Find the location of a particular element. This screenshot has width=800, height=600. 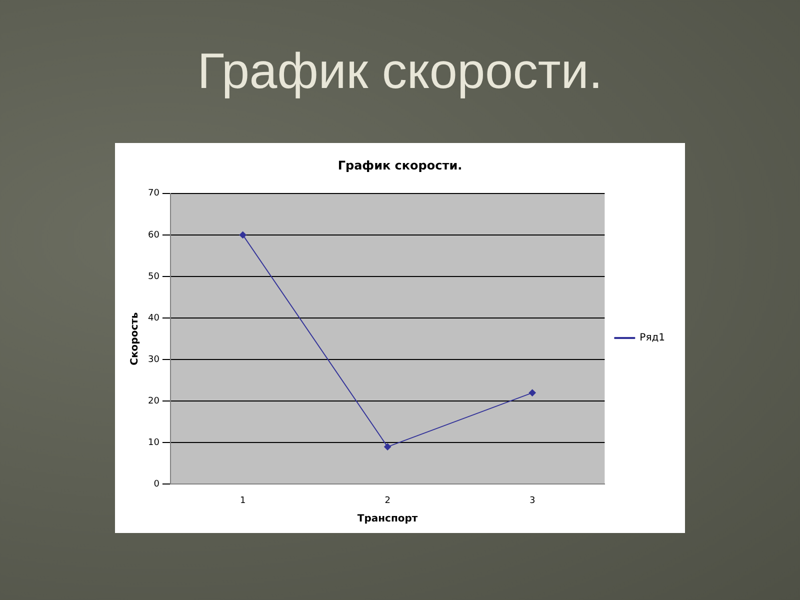

legend-label: Ряд1 is located at coordinates (653, 338).